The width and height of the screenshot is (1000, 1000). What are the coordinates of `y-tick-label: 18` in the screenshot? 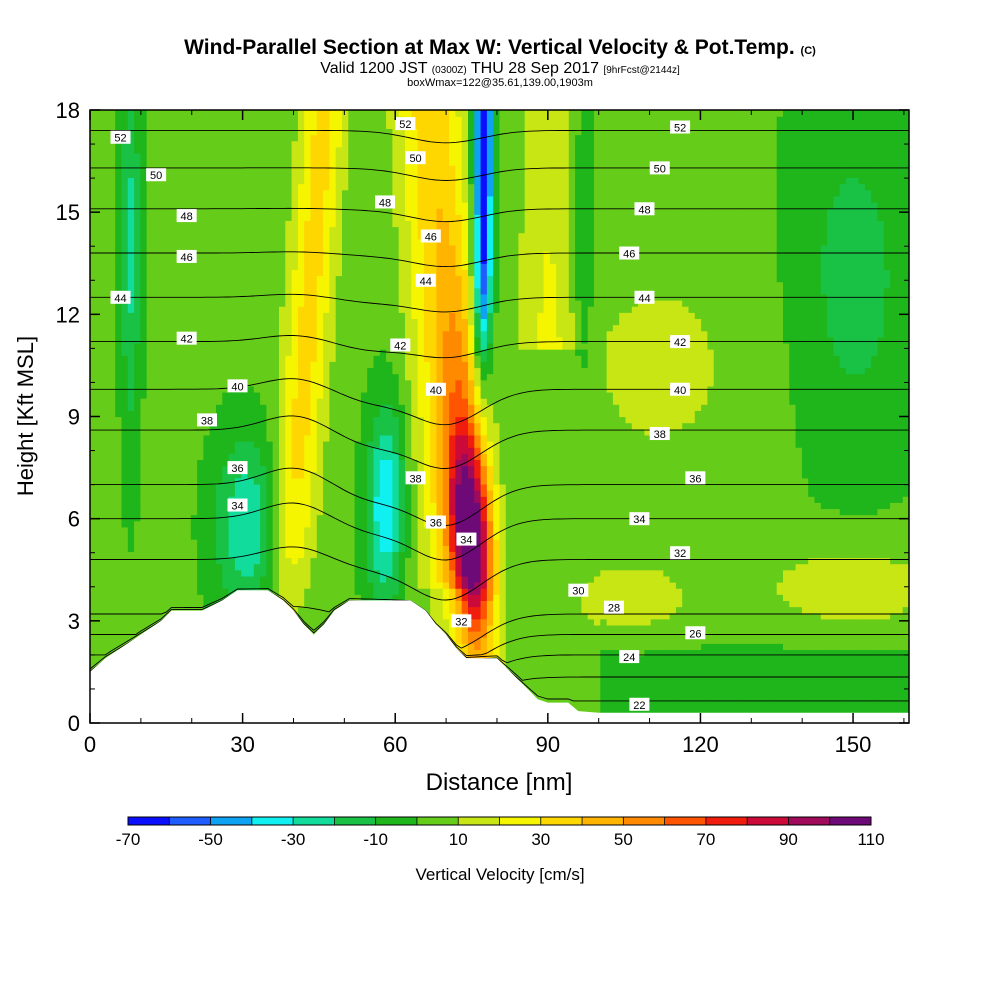 It's located at (68, 110).